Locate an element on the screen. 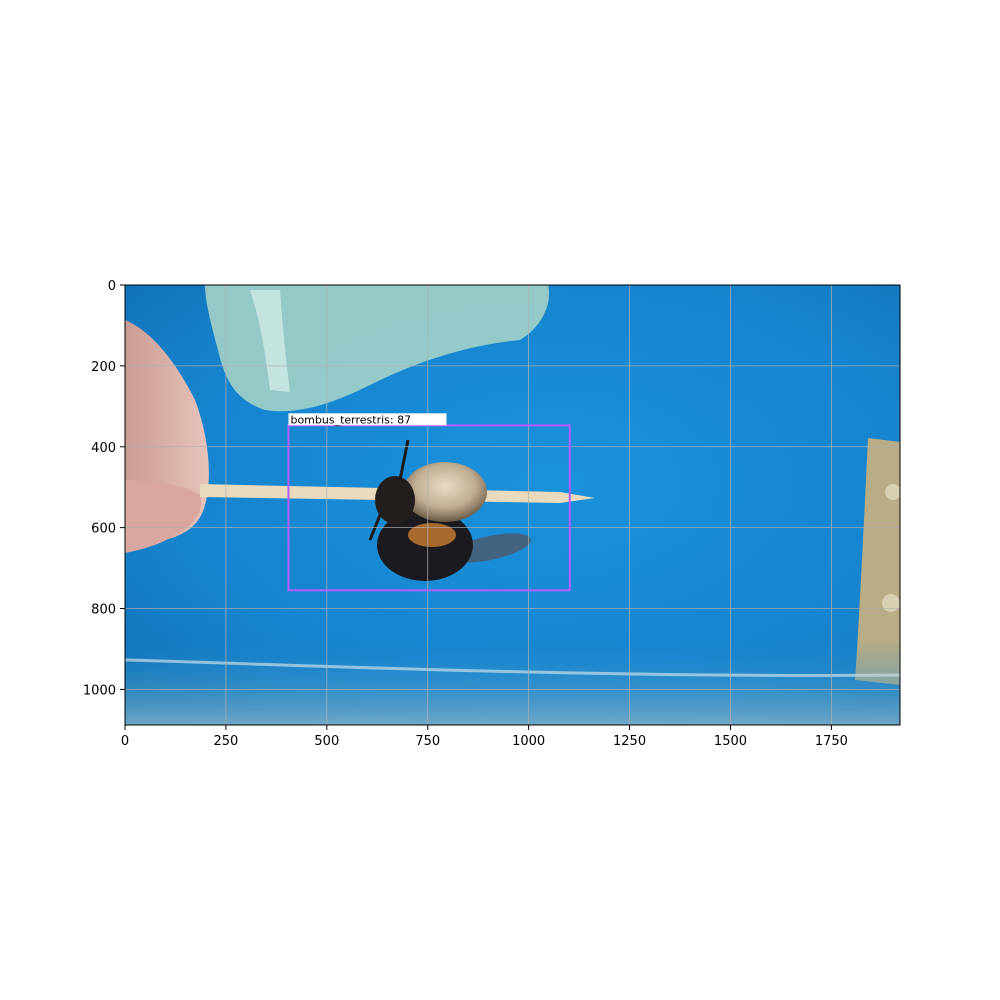 The height and width of the screenshot is (1000, 1000). bee-head is located at coordinates (395, 500).